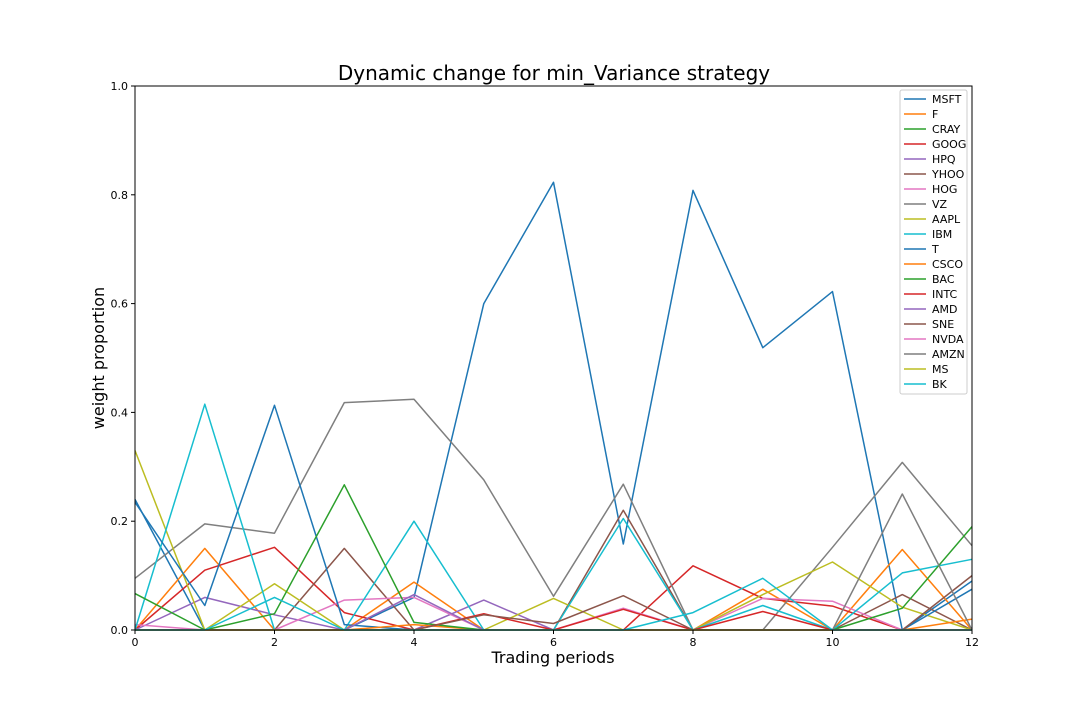 This screenshot has height=720, width=1080. I want to click on legend-label: SNE, so click(943, 324).